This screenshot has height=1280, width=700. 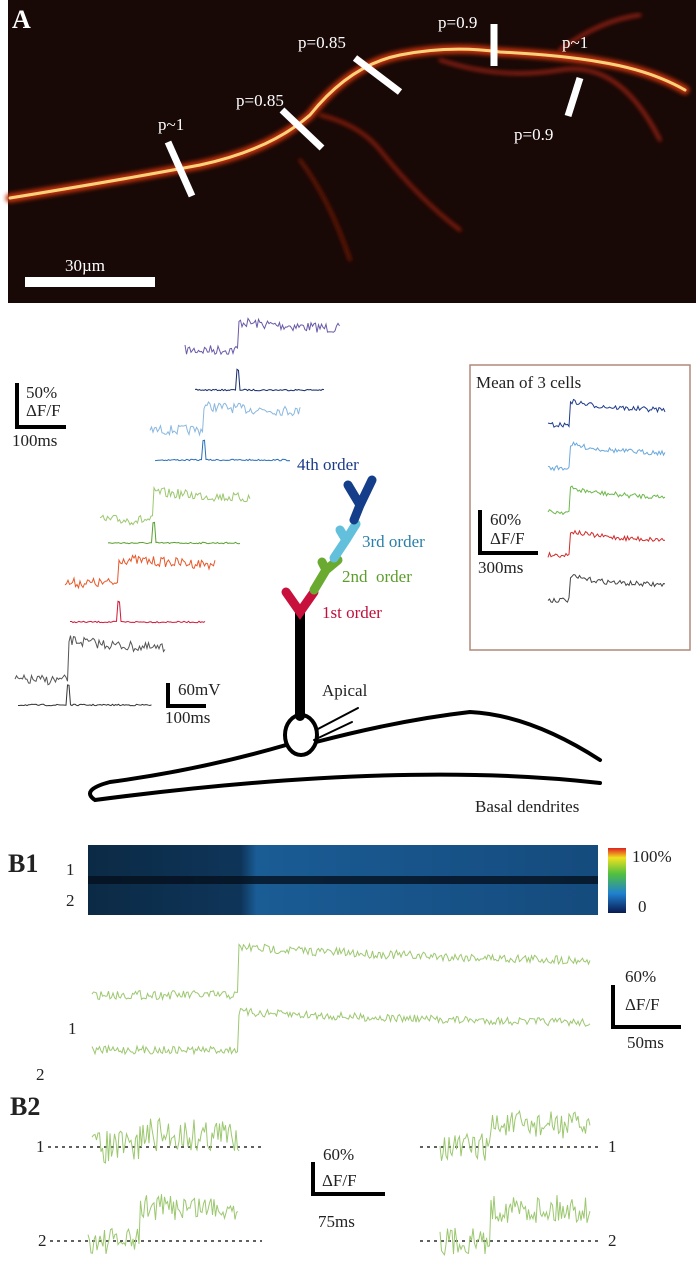 What do you see at coordinates (642, 906) in the screenshot?
I see `colorbar-label: 0` at bounding box center [642, 906].